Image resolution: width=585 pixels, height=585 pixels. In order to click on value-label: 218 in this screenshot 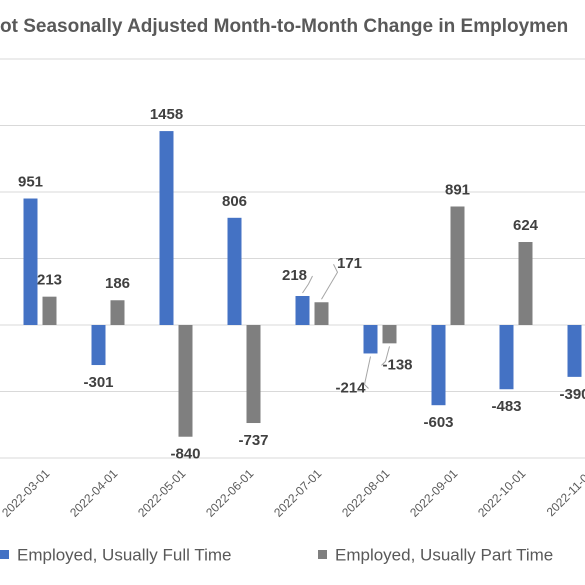, I will do `click(294, 275)`.